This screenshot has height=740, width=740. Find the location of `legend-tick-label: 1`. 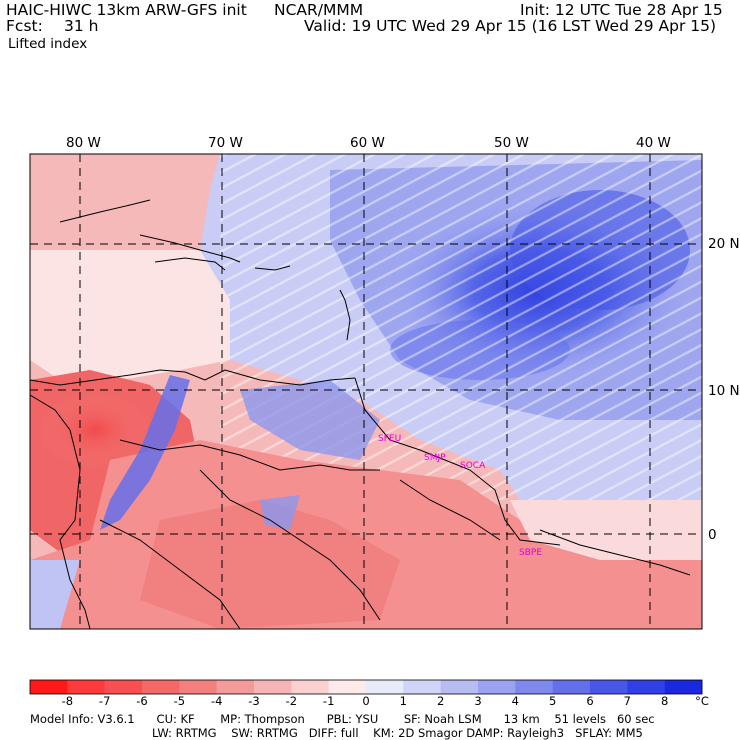

legend-tick-label: 1 is located at coordinates (403, 701).